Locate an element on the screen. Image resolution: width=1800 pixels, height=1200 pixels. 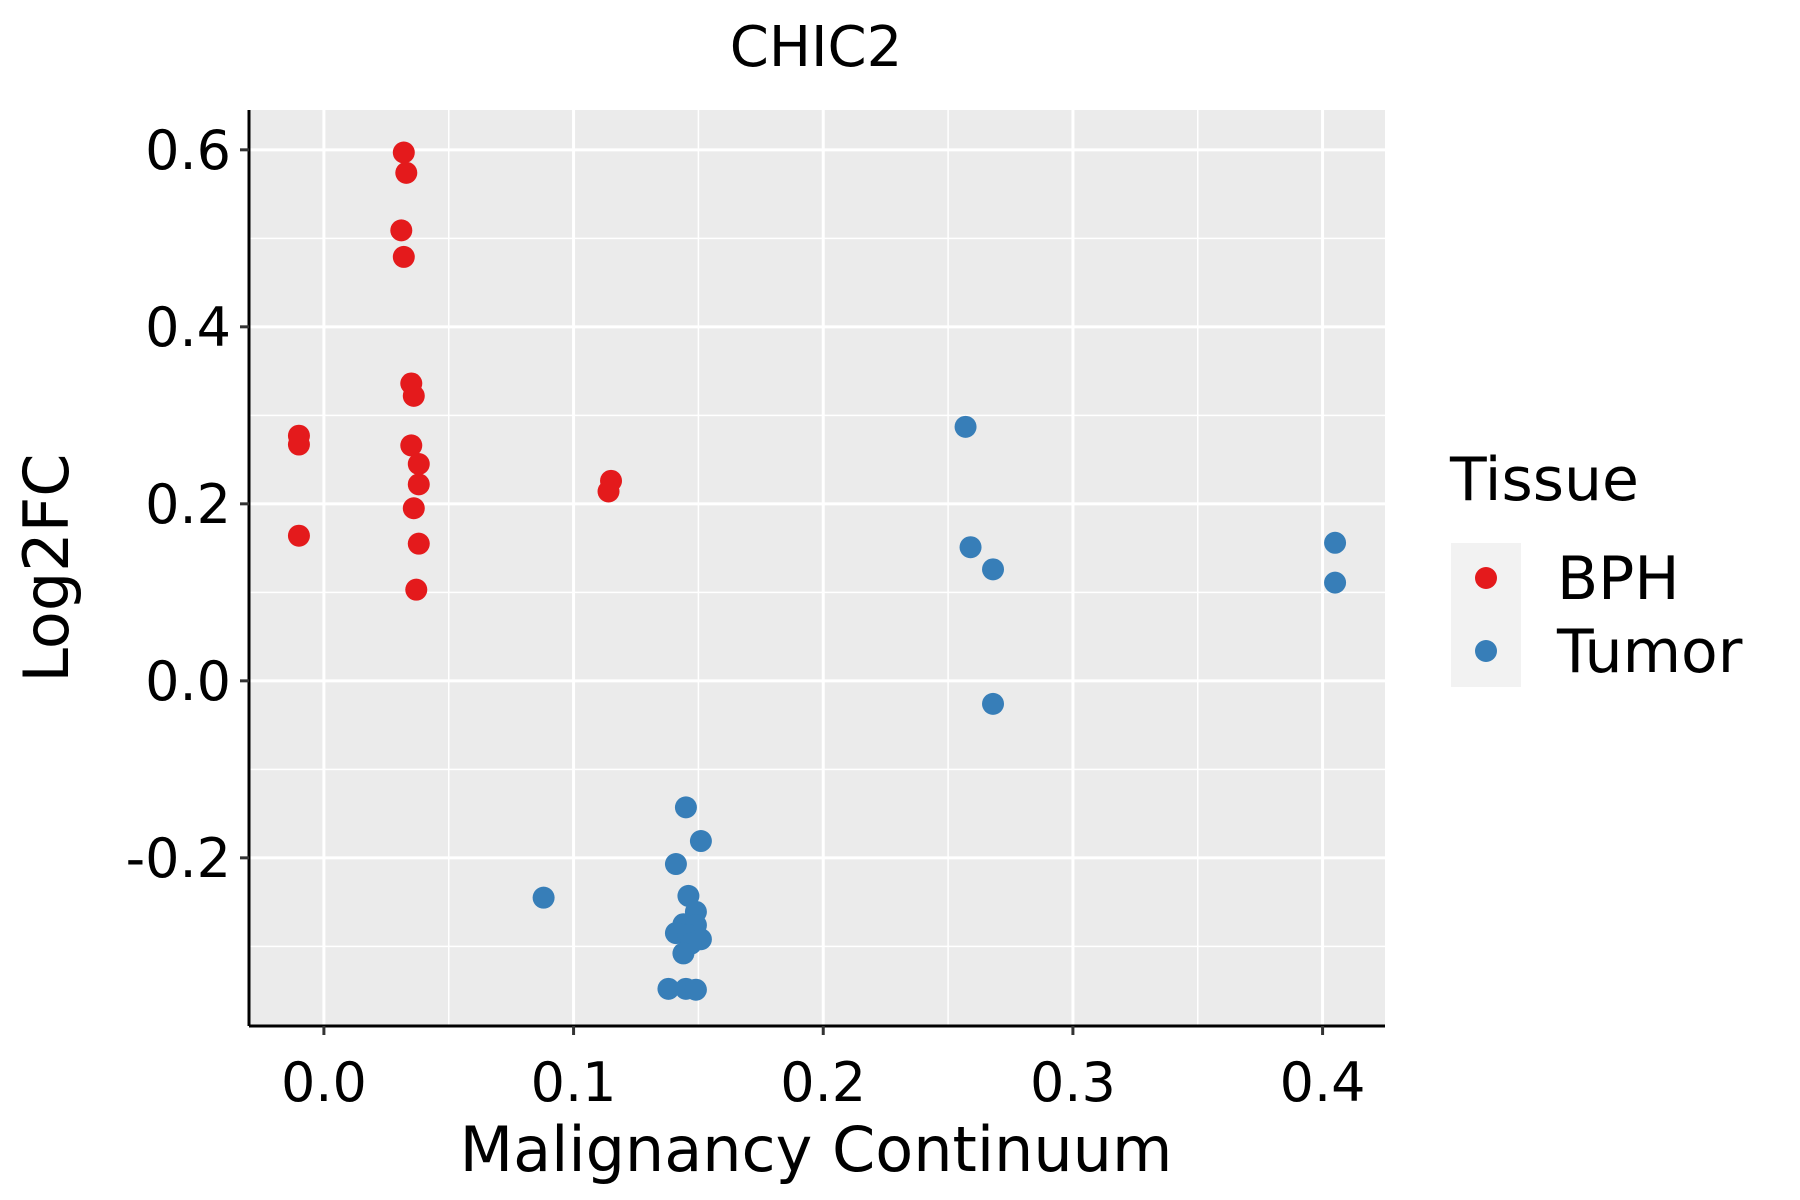
x-tick-label: 0.2 is located at coordinates (823, 1082).